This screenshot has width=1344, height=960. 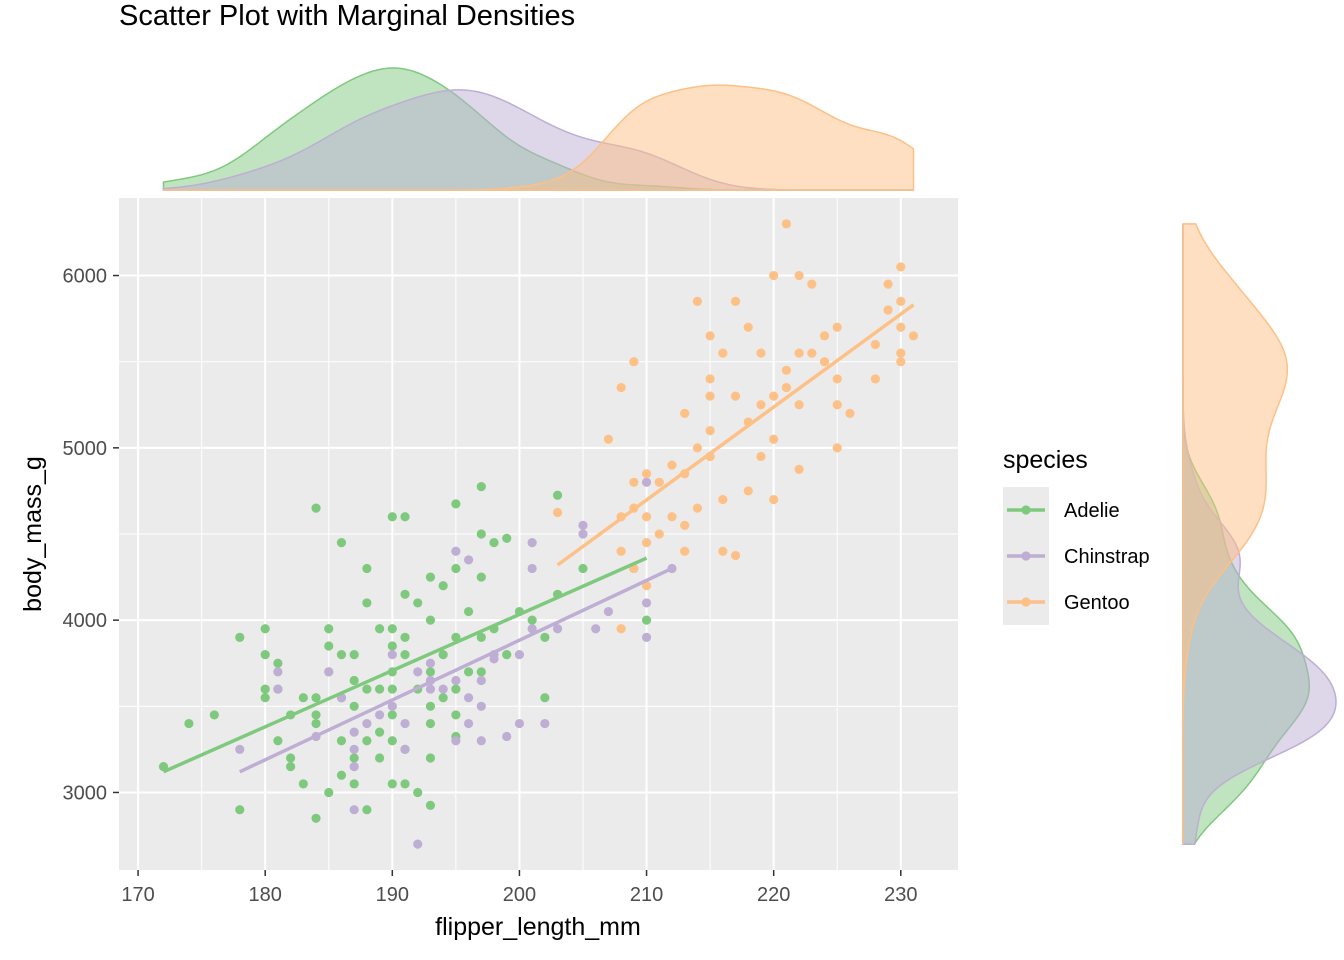 What do you see at coordinates (85, 277) in the screenshot?
I see `y-tick-label: 6000` at bounding box center [85, 277].